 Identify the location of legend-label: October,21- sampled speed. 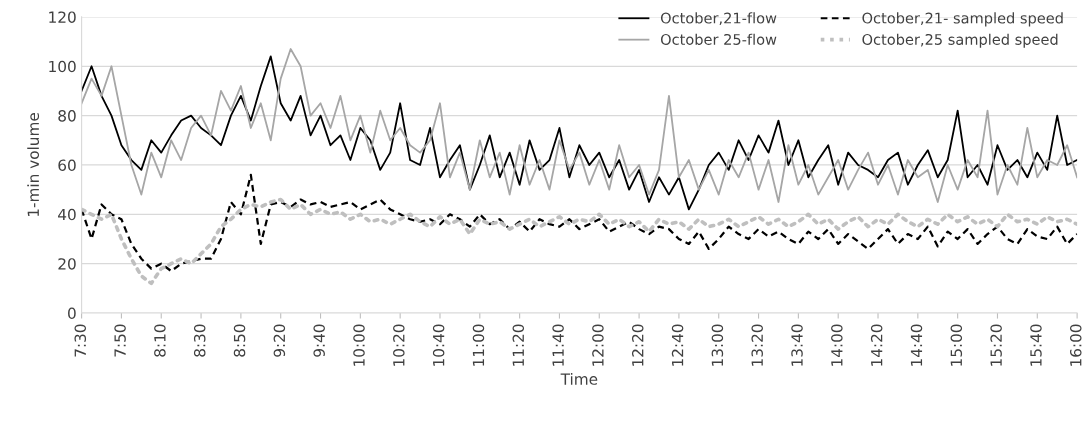
(962, 19).